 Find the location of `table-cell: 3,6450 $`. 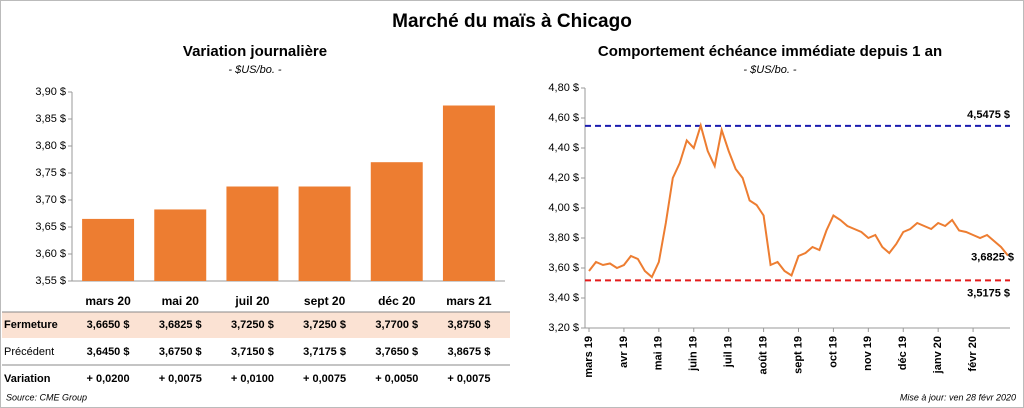

table-cell: 3,6450 $ is located at coordinates (108, 352).